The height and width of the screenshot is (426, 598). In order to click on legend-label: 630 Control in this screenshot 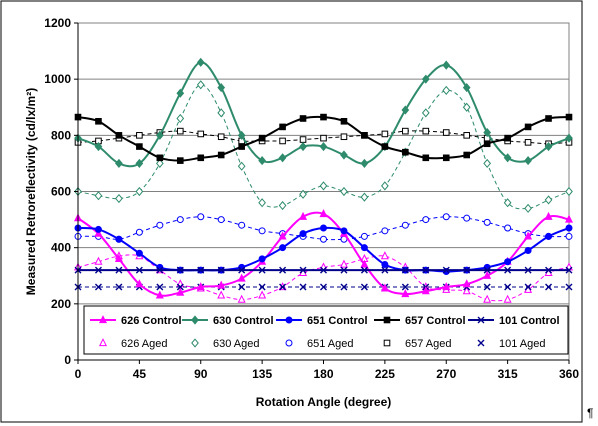, I will do `click(243, 321)`.